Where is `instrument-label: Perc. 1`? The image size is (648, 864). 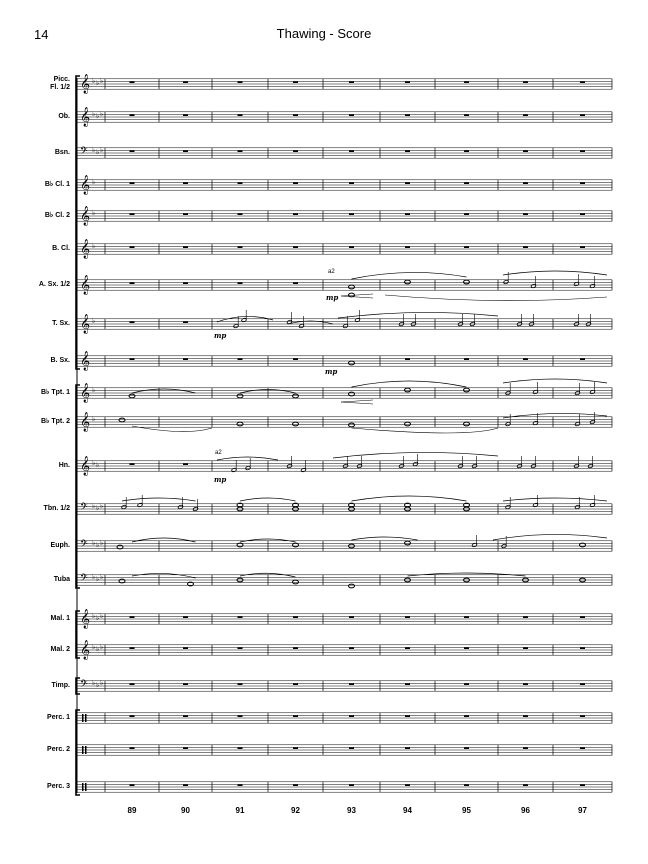 instrument-label: Perc. 1 is located at coordinates (58, 717).